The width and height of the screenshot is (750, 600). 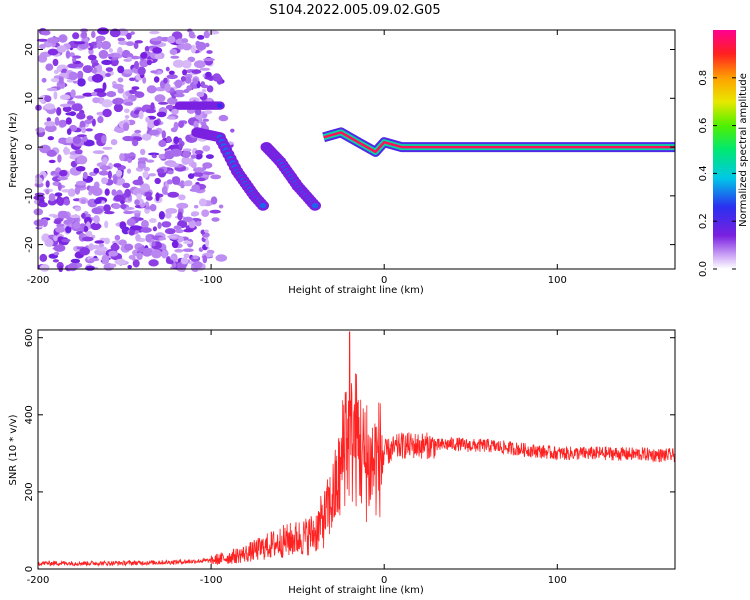 I want to click on x-tick-label: 100, so click(x=557, y=280).